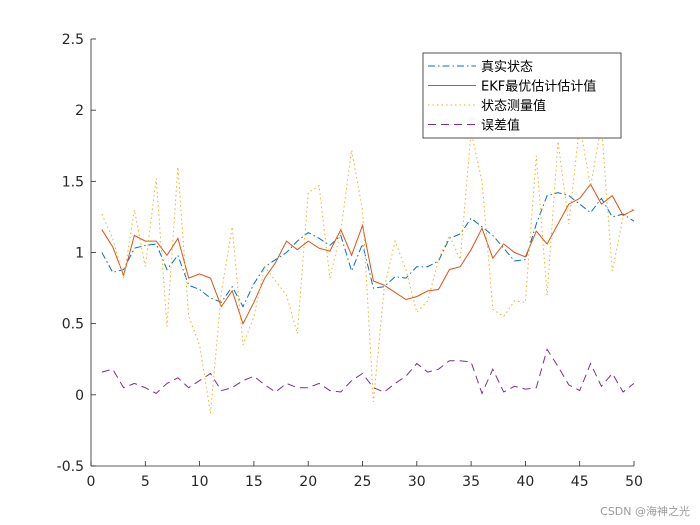 This screenshot has height=525, width=700. Describe the element at coordinates (79, 254) in the screenshot. I see `y-tick-label: 1` at that location.